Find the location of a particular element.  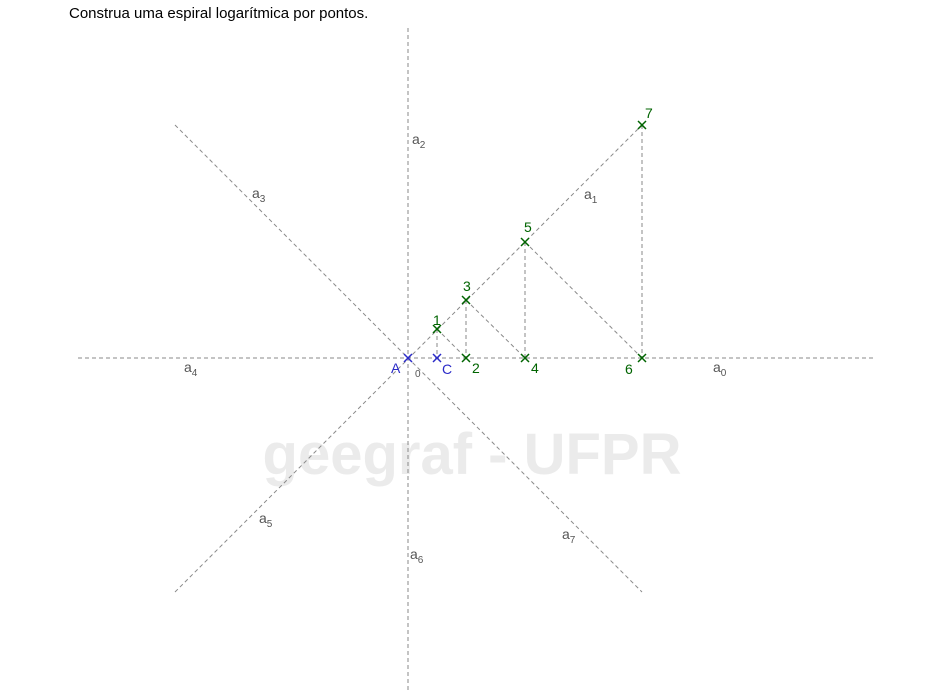

axis-label-a1: a1 is located at coordinates (591, 196).